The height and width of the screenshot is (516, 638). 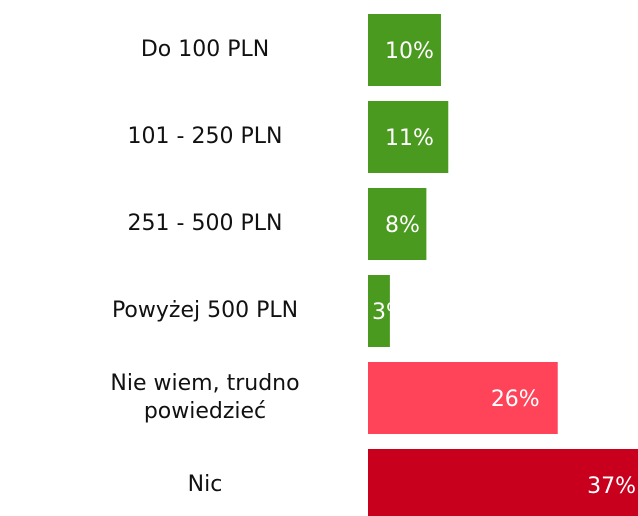 What do you see at coordinates (204, 397) in the screenshot?
I see `category-label: Nie wiem, trudno powiedzieć` at bounding box center [204, 397].